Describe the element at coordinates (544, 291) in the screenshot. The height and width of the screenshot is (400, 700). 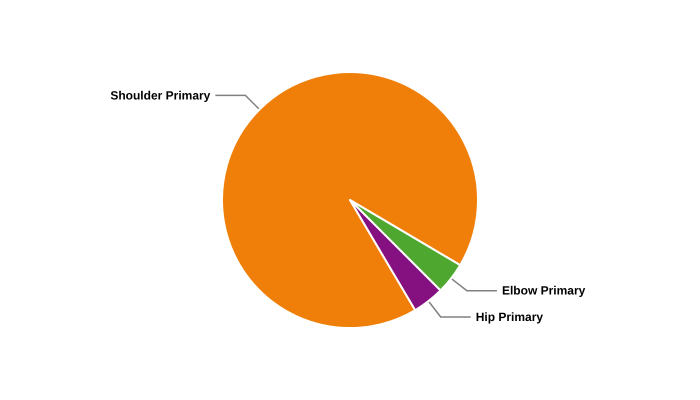
I see `slice-label: Elbow Primary` at that location.